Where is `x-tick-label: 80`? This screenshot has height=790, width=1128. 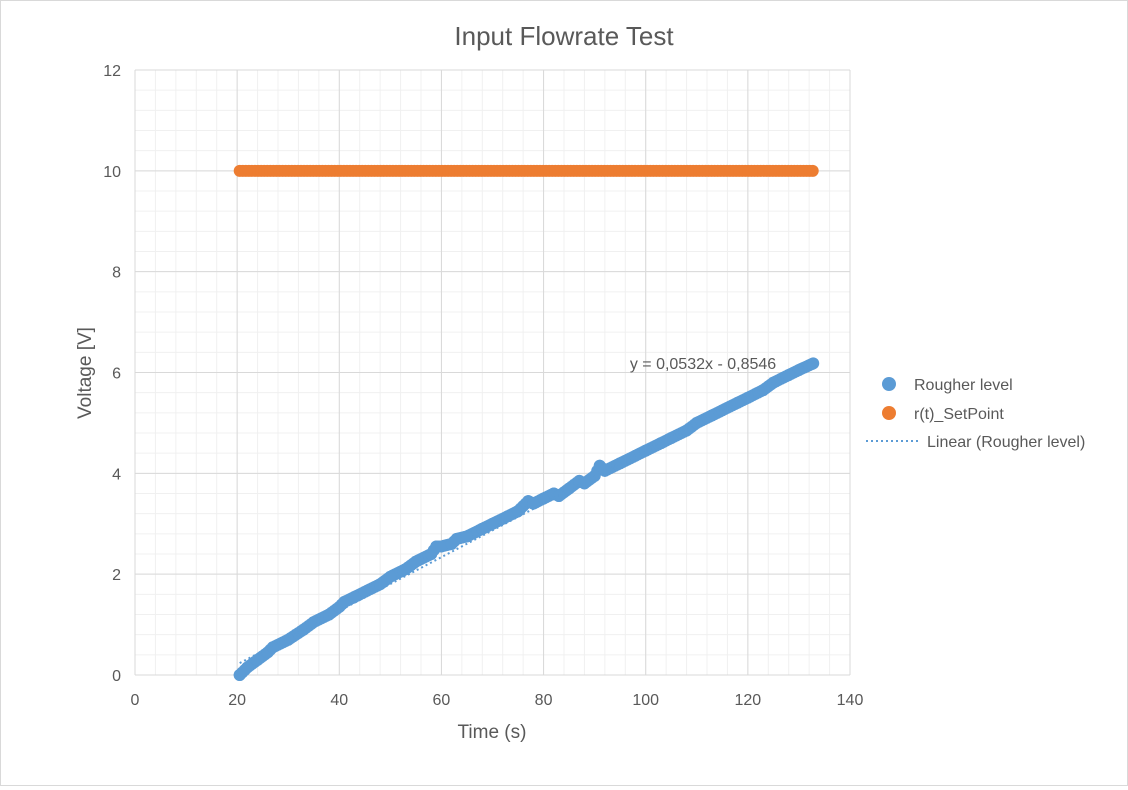
x-tick-label: 80 is located at coordinates (544, 700).